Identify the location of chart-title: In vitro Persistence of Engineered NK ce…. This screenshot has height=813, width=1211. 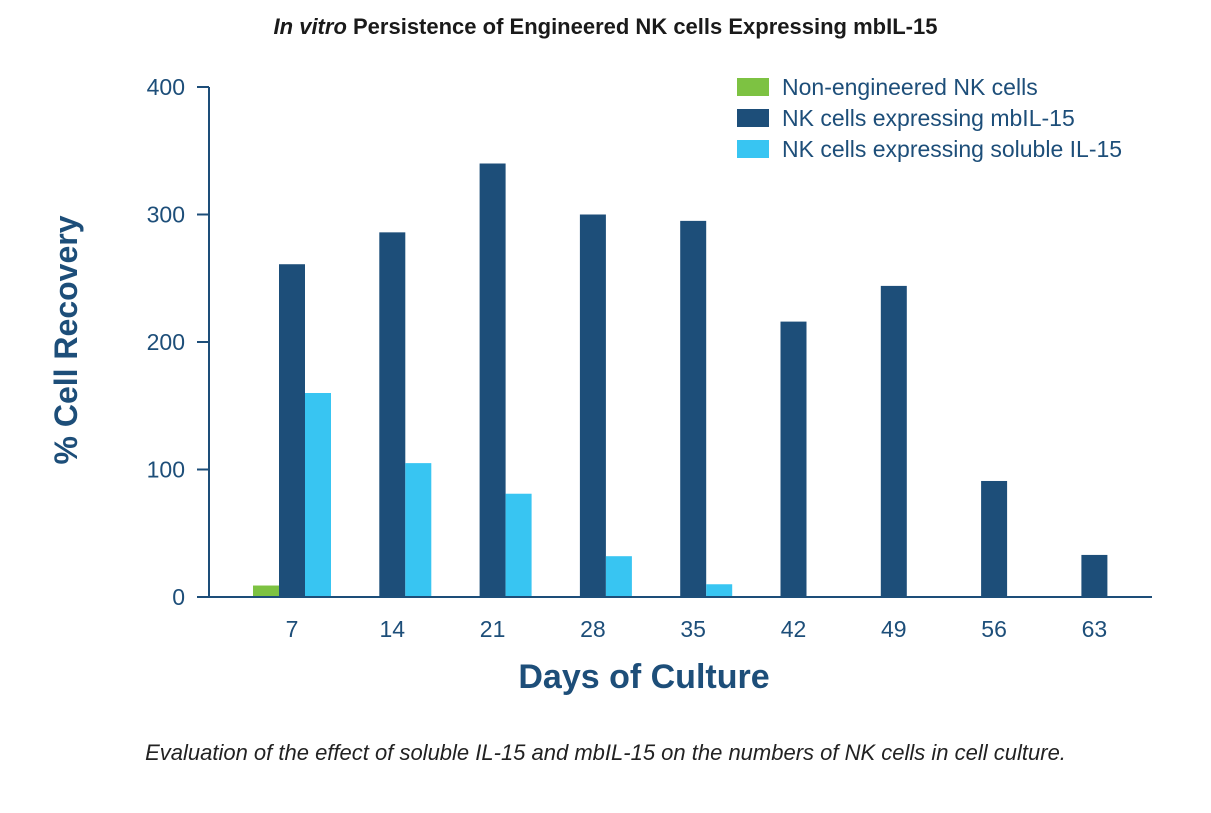
(605, 27).